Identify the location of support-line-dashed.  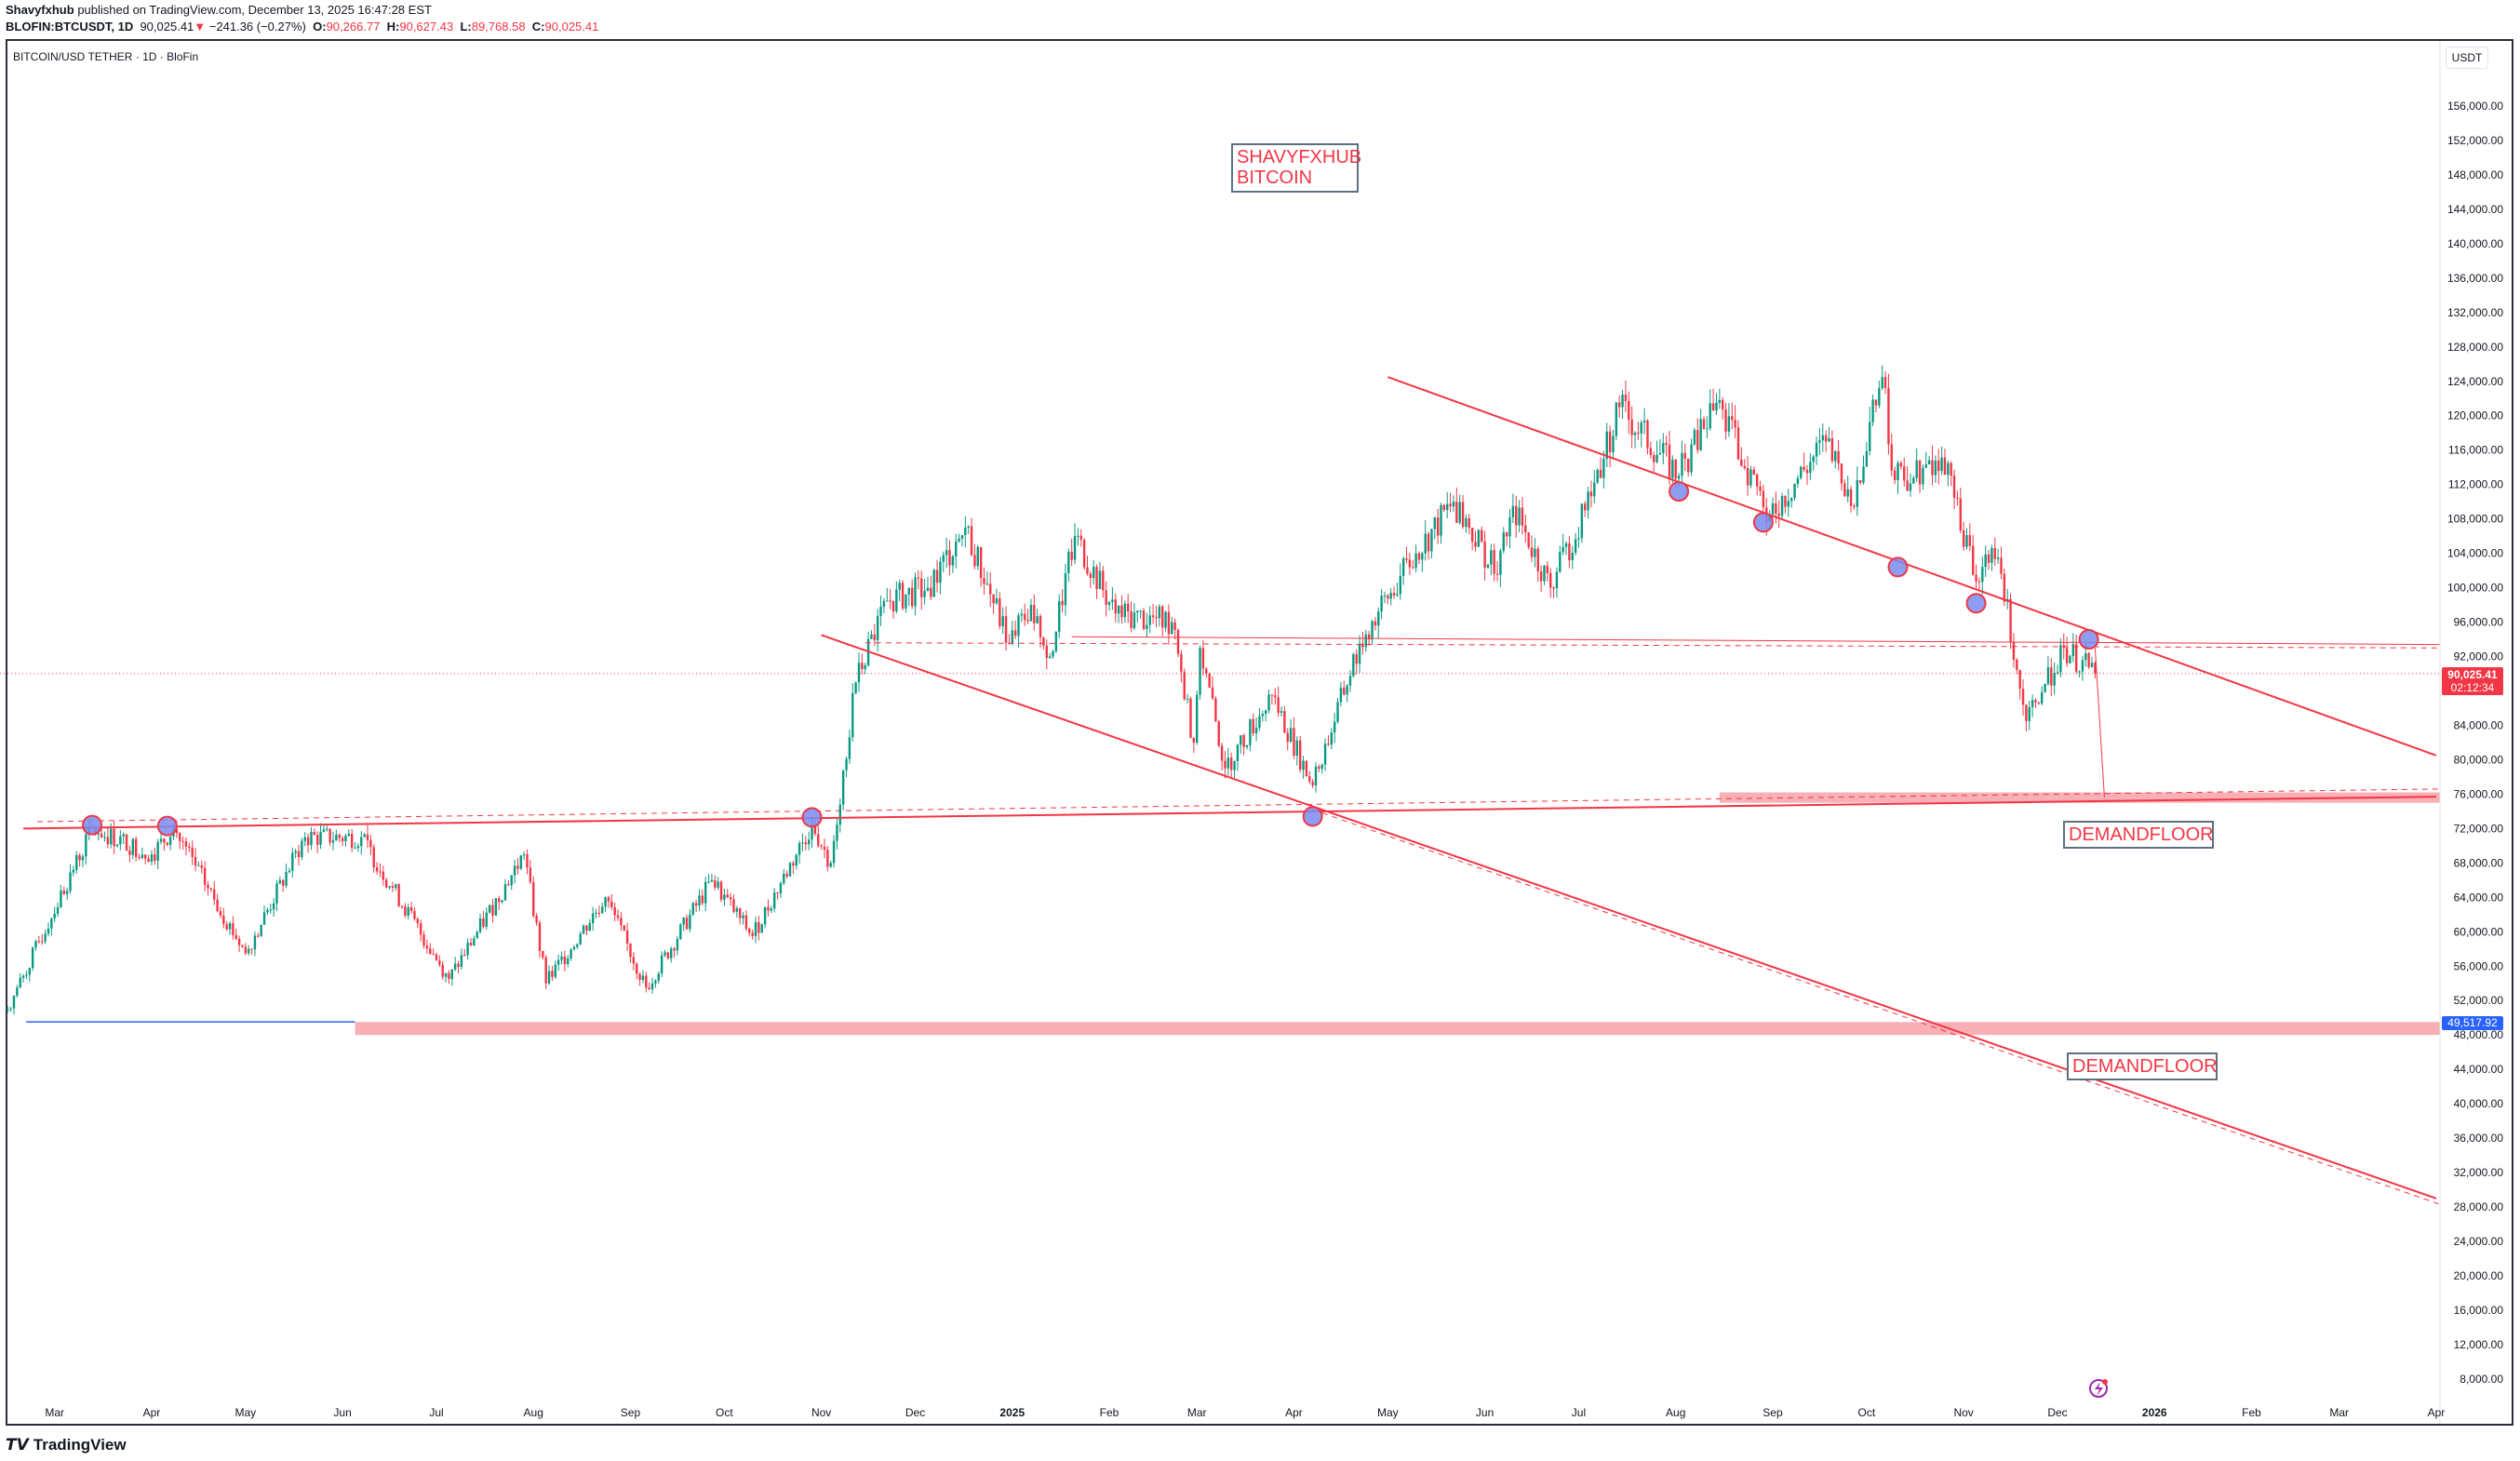
(1238, 805).